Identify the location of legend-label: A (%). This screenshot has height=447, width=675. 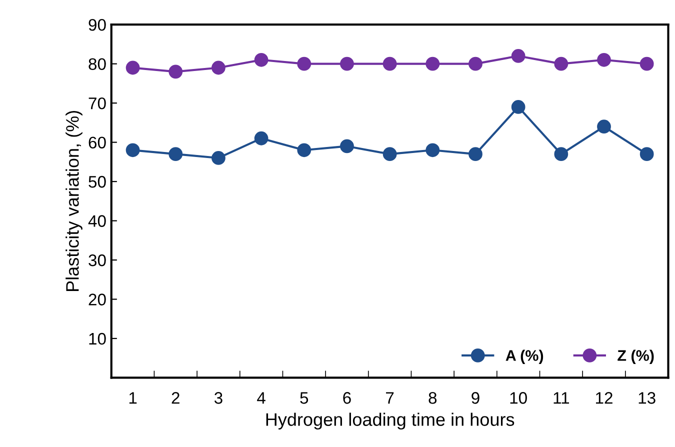
(525, 357).